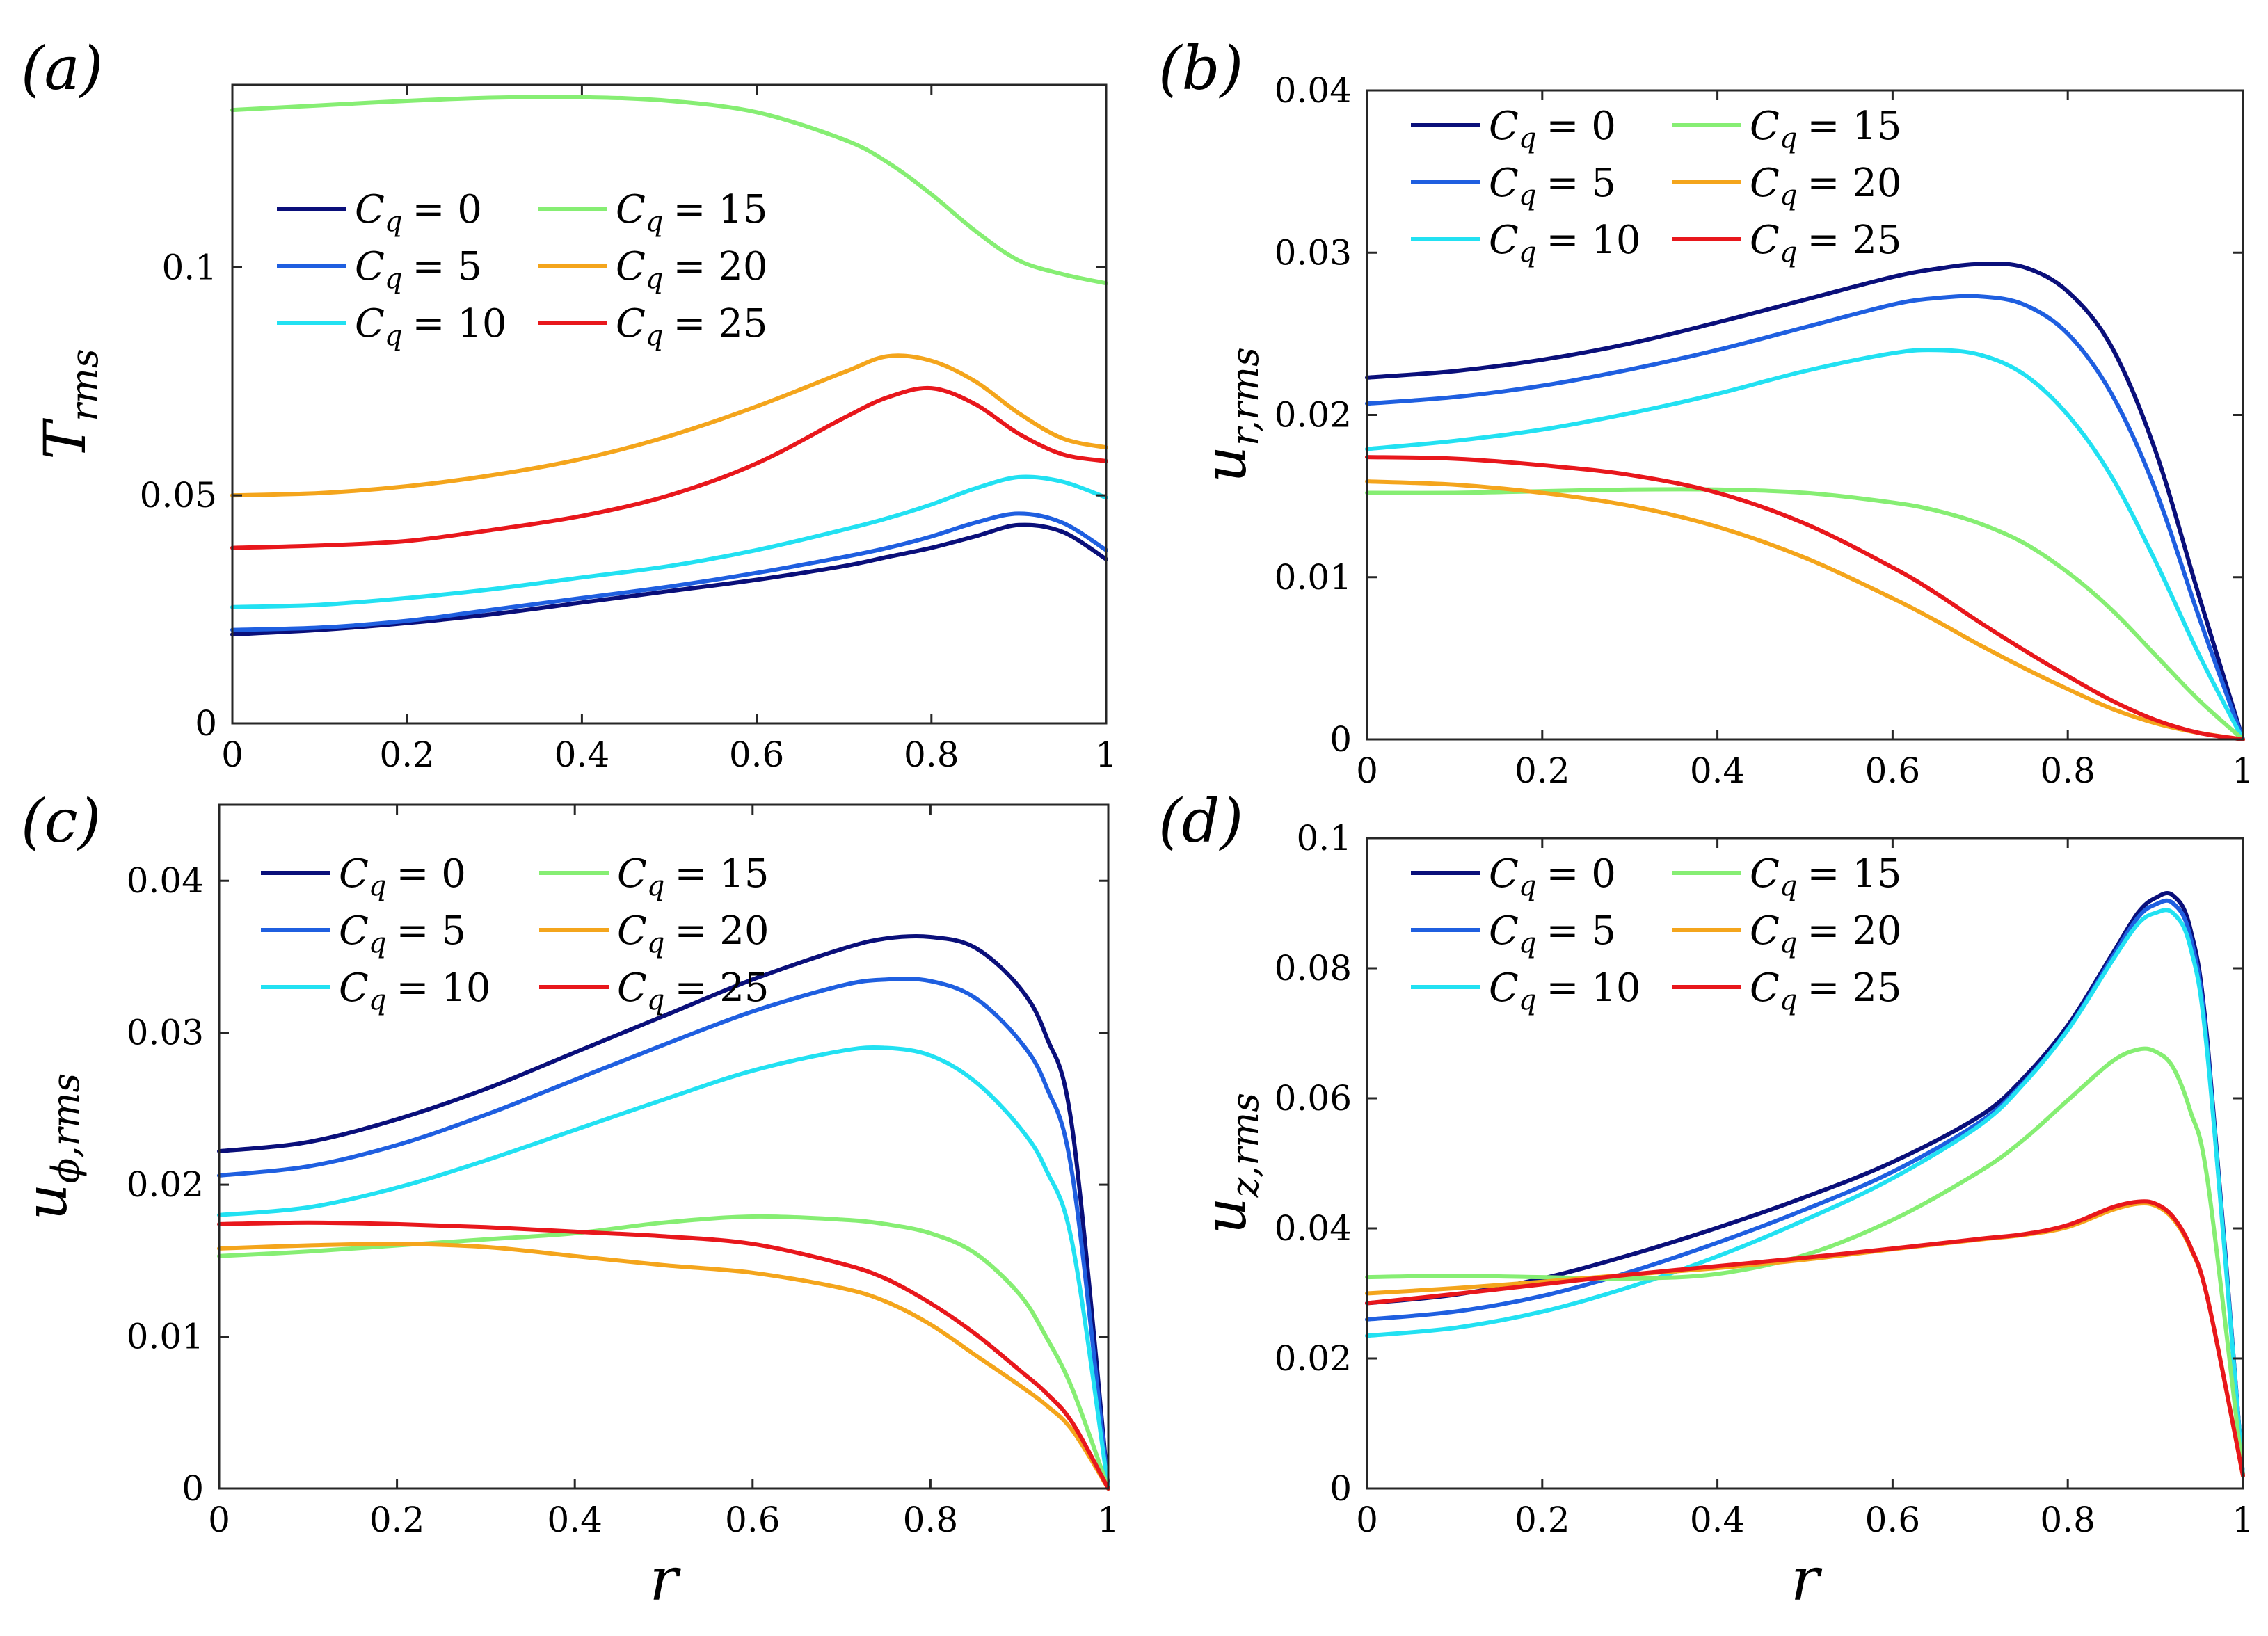 This screenshot has height=1636, width=2268. I want to click on y-tick-label: 0.05, so click(178, 495).